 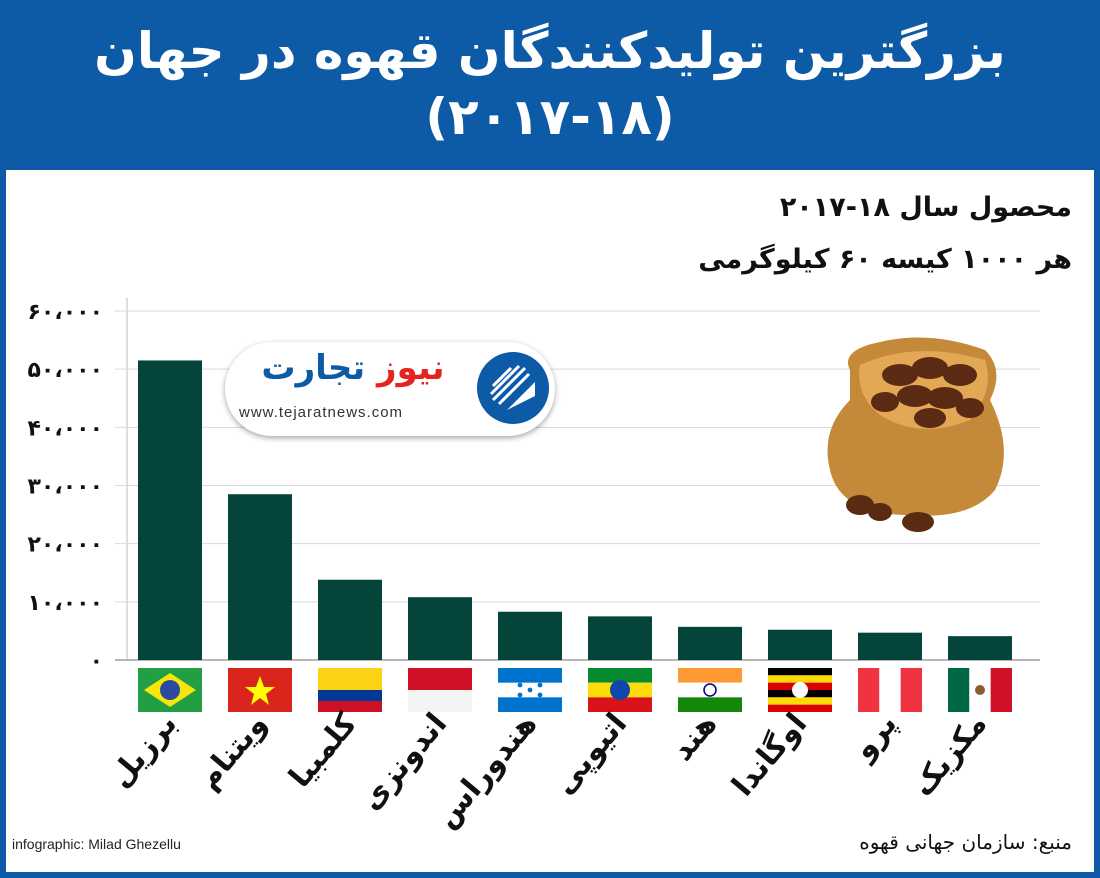 I want to click on category-label: کلمبیا, so click(x=323, y=750).